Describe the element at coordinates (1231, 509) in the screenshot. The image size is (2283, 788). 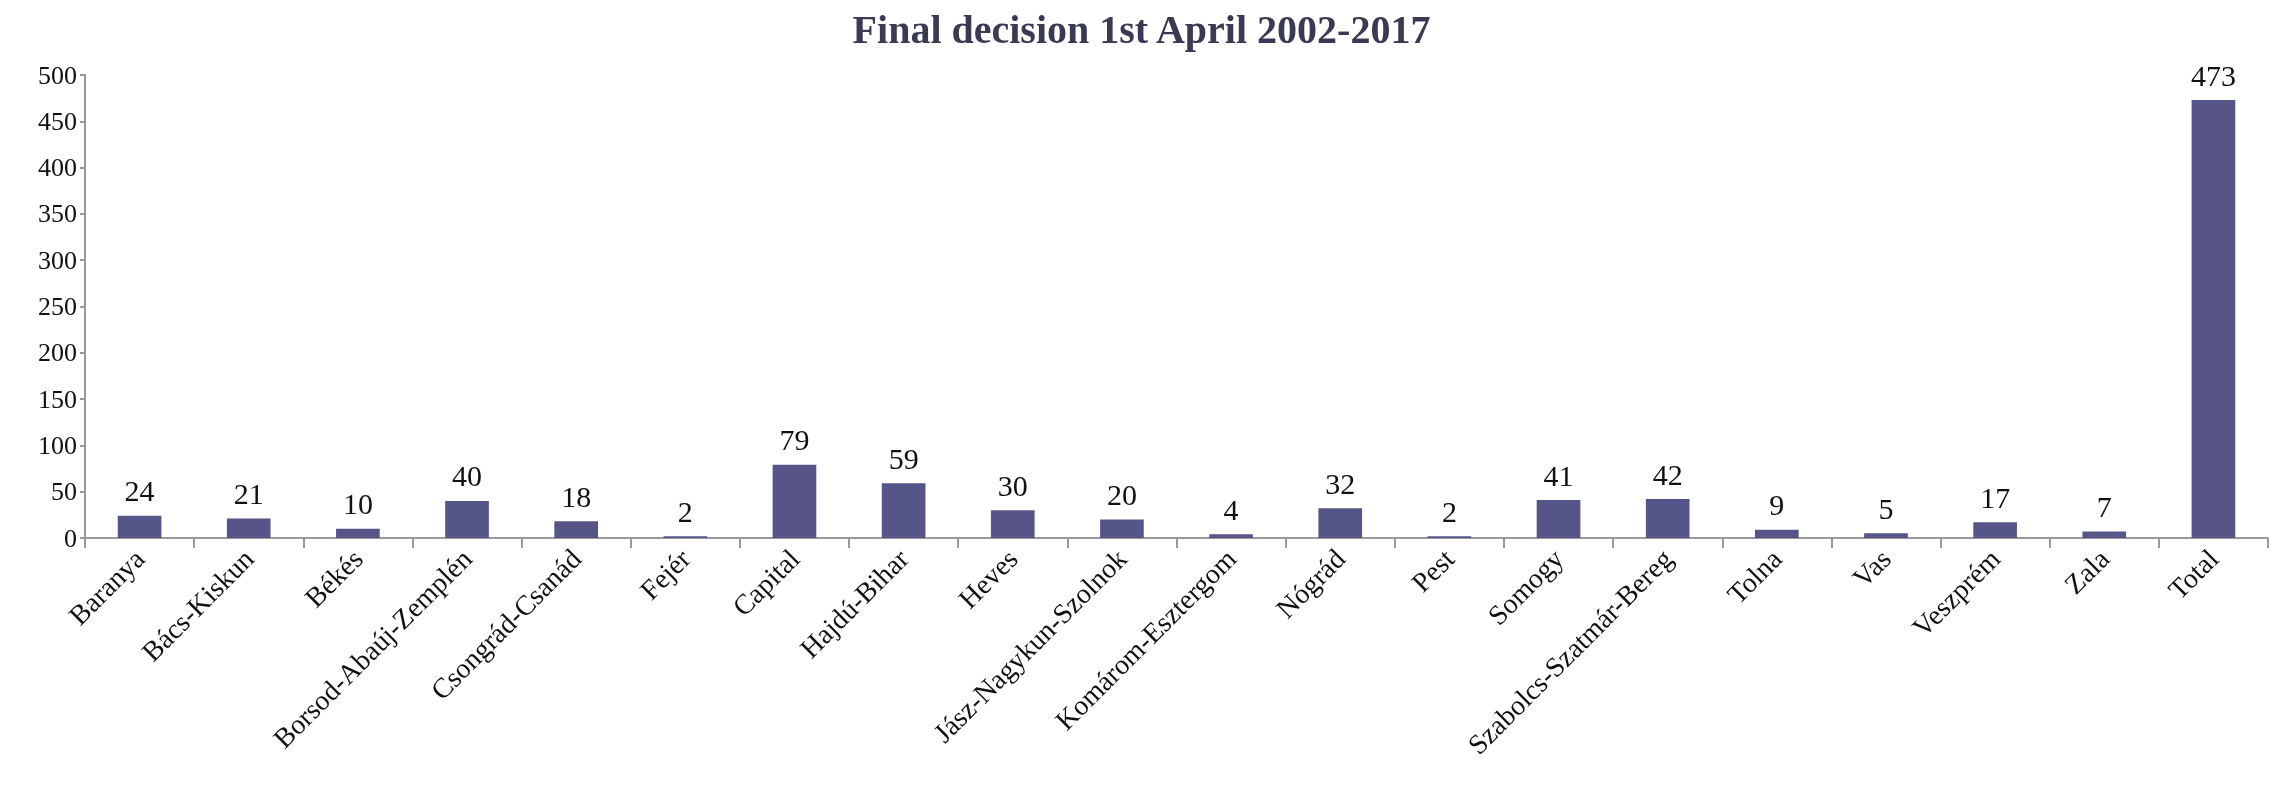
I see `data-label: 4` at that location.